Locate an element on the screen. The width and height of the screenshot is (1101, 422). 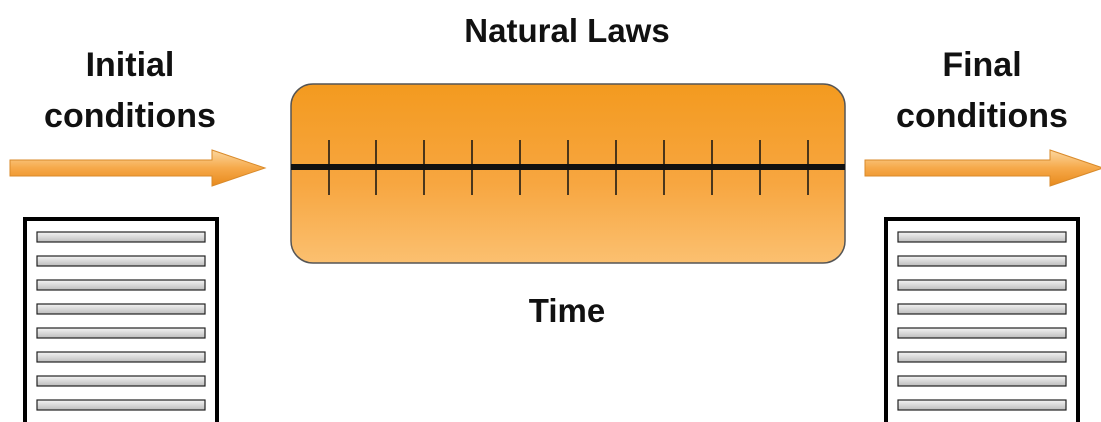
output-arrow is located at coordinates (982, 168).